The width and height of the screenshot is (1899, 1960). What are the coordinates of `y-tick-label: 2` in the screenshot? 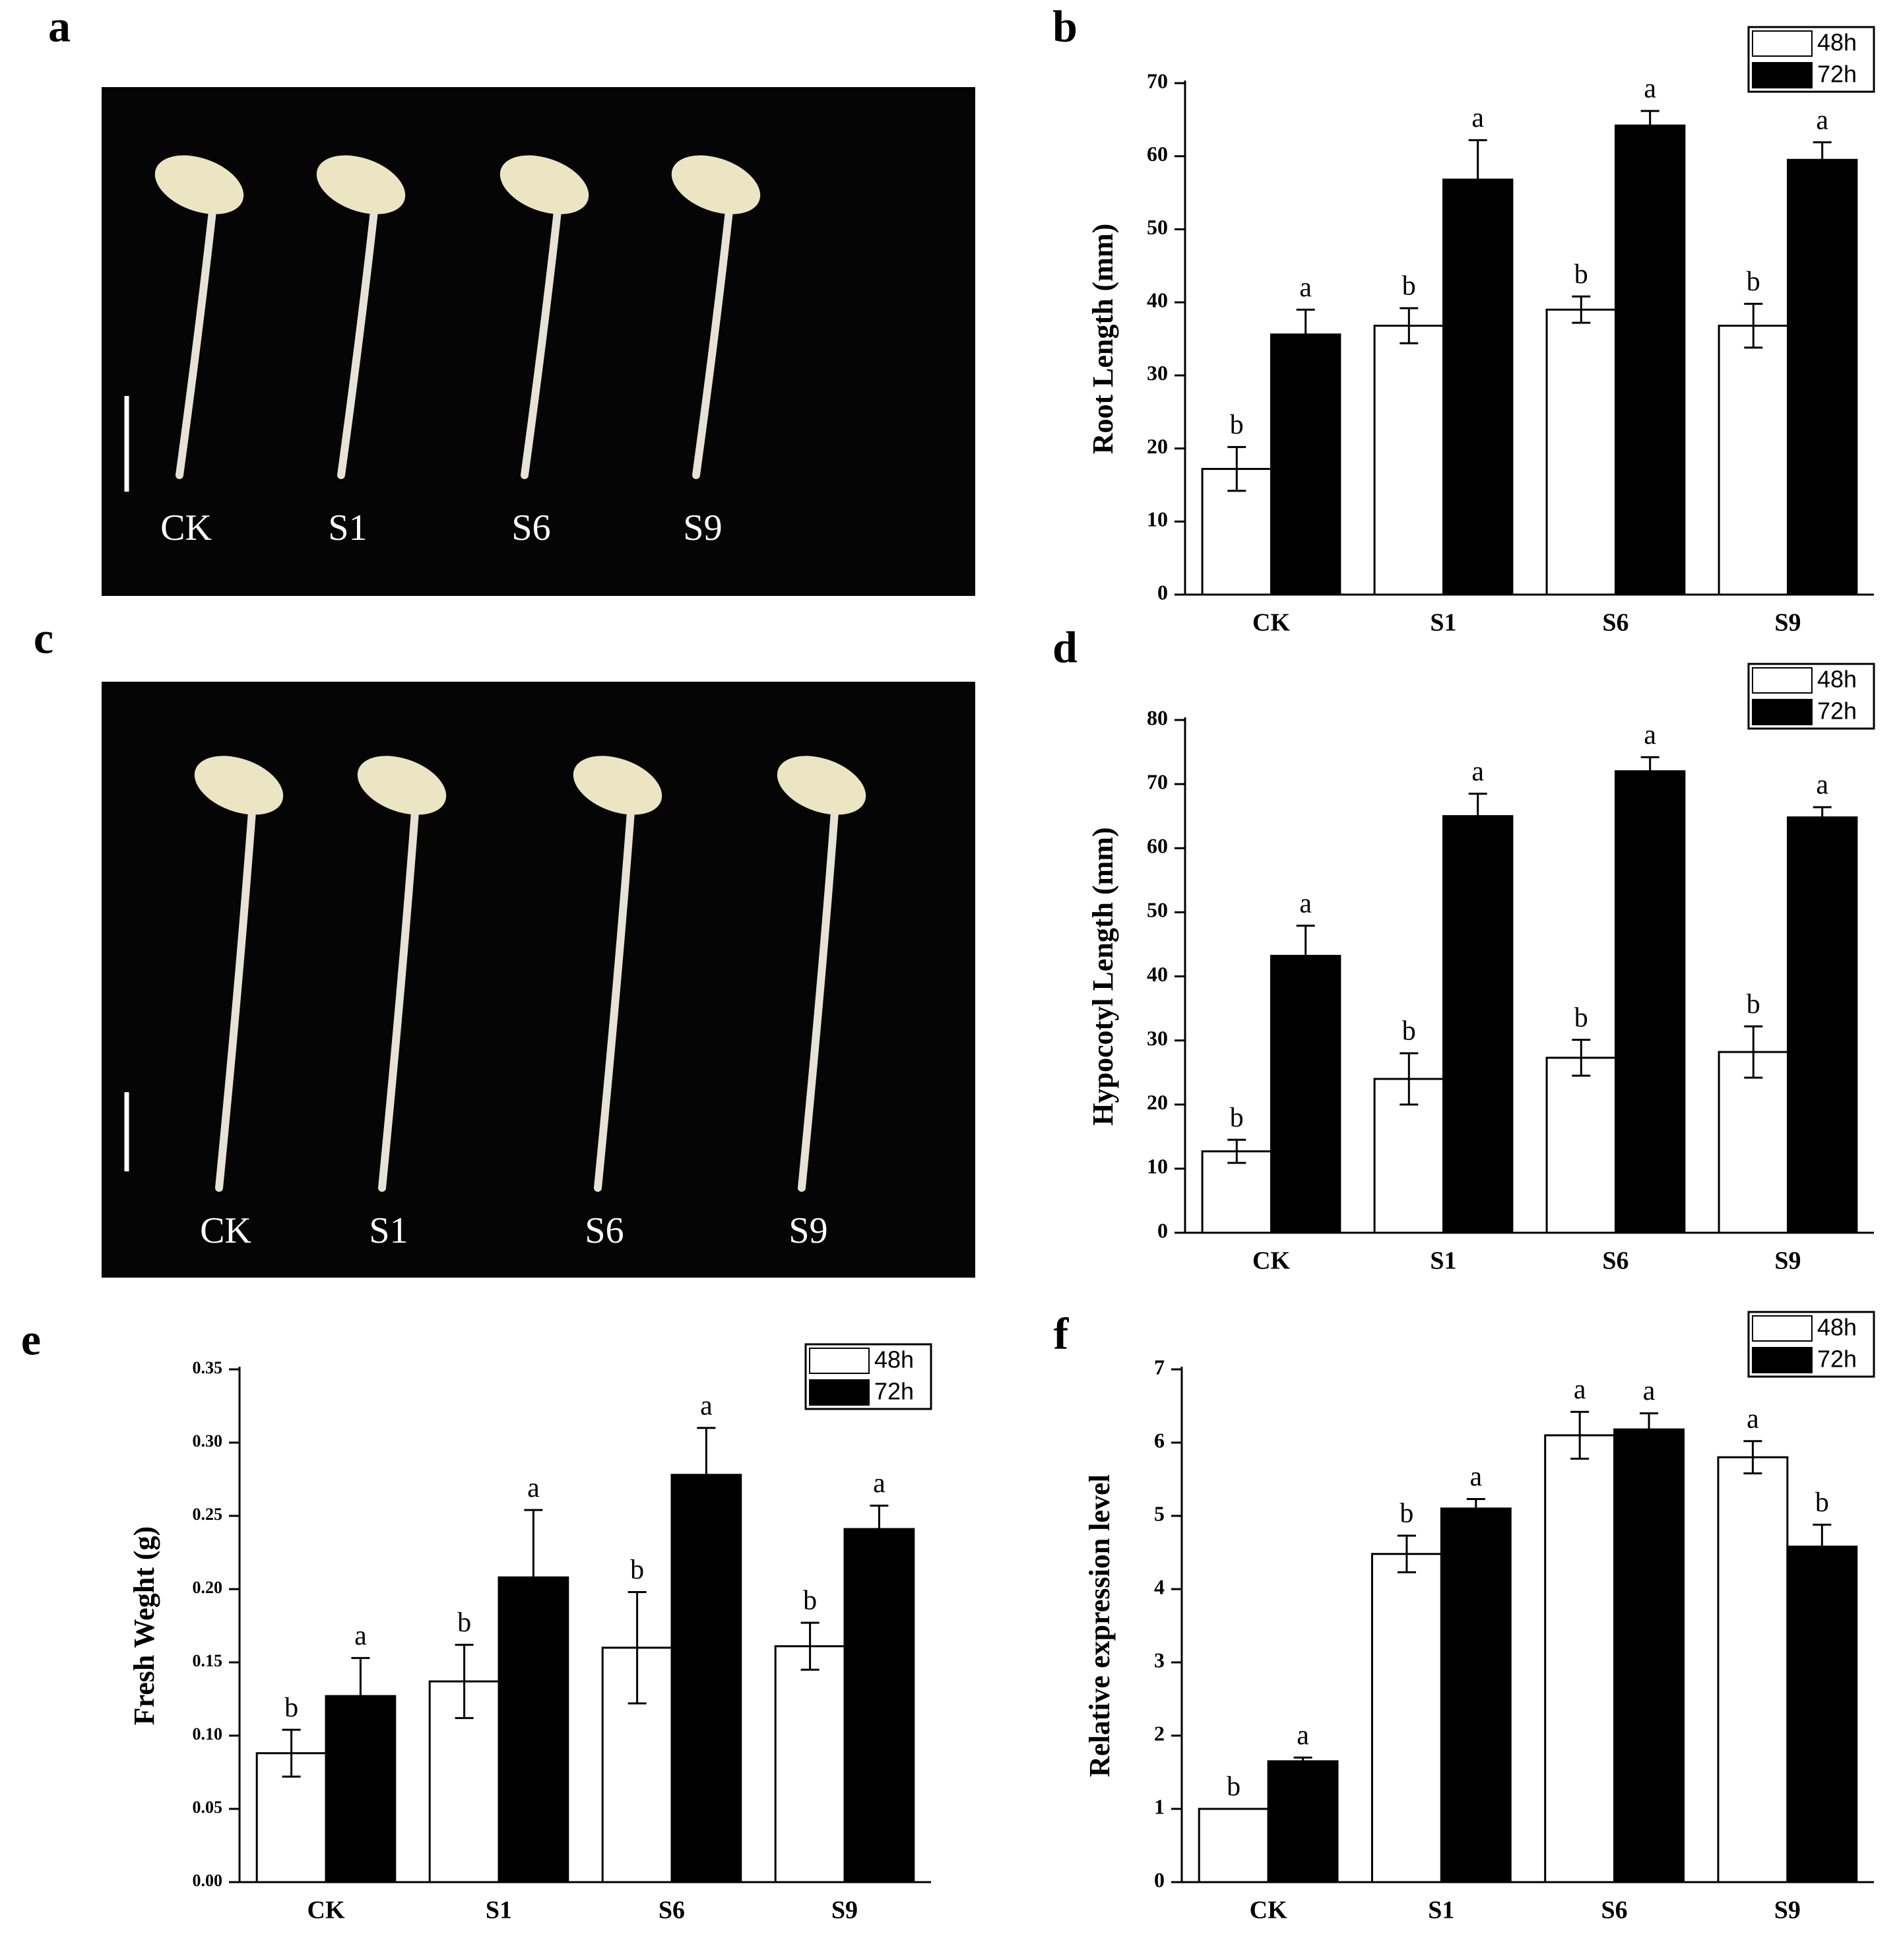 It's located at (1159, 1733).